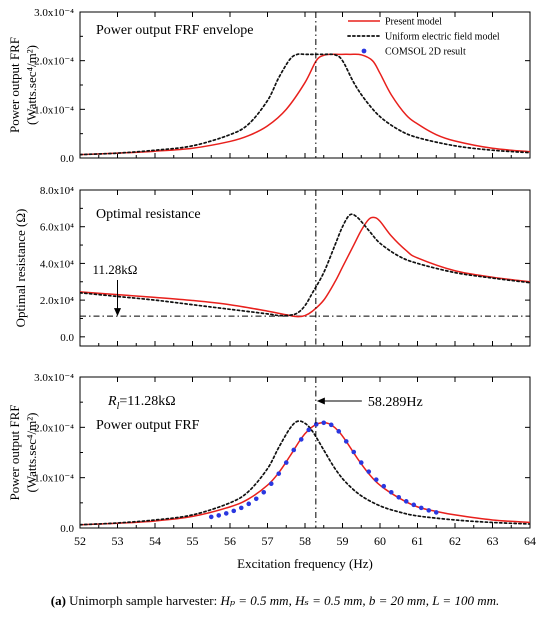  Describe the element at coordinates (148, 214) in the screenshot. I see `panel-title: Optimal resistance` at that location.